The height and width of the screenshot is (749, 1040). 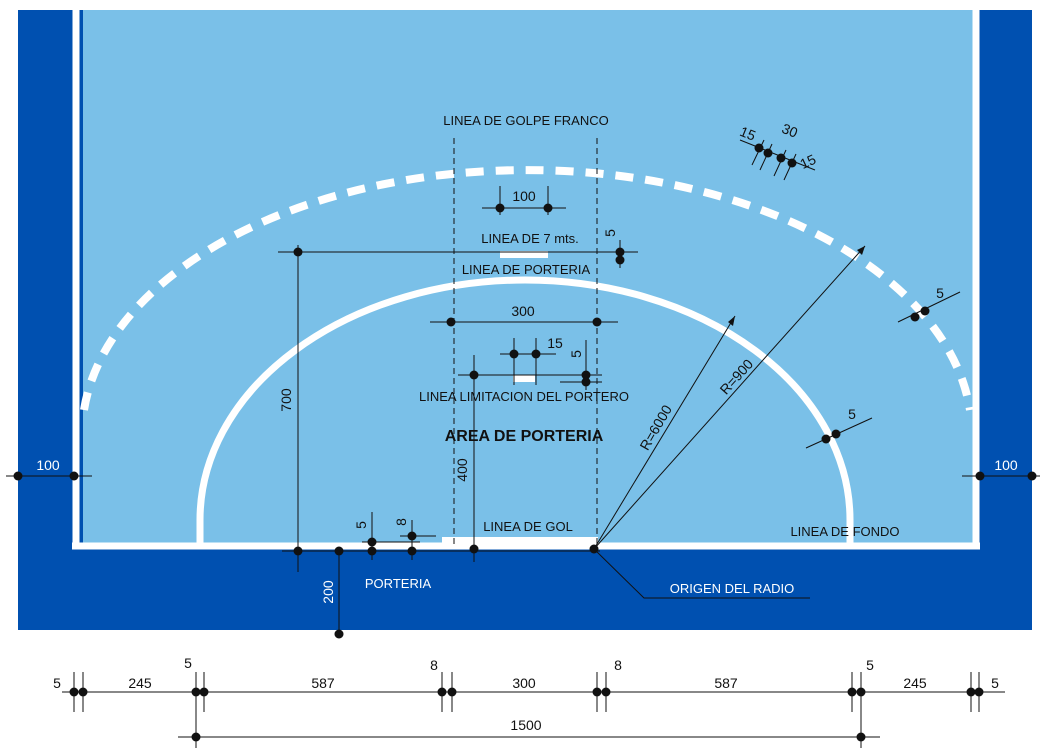 I want to click on bottom-dim-1500: 1500, so click(x=525, y=725).